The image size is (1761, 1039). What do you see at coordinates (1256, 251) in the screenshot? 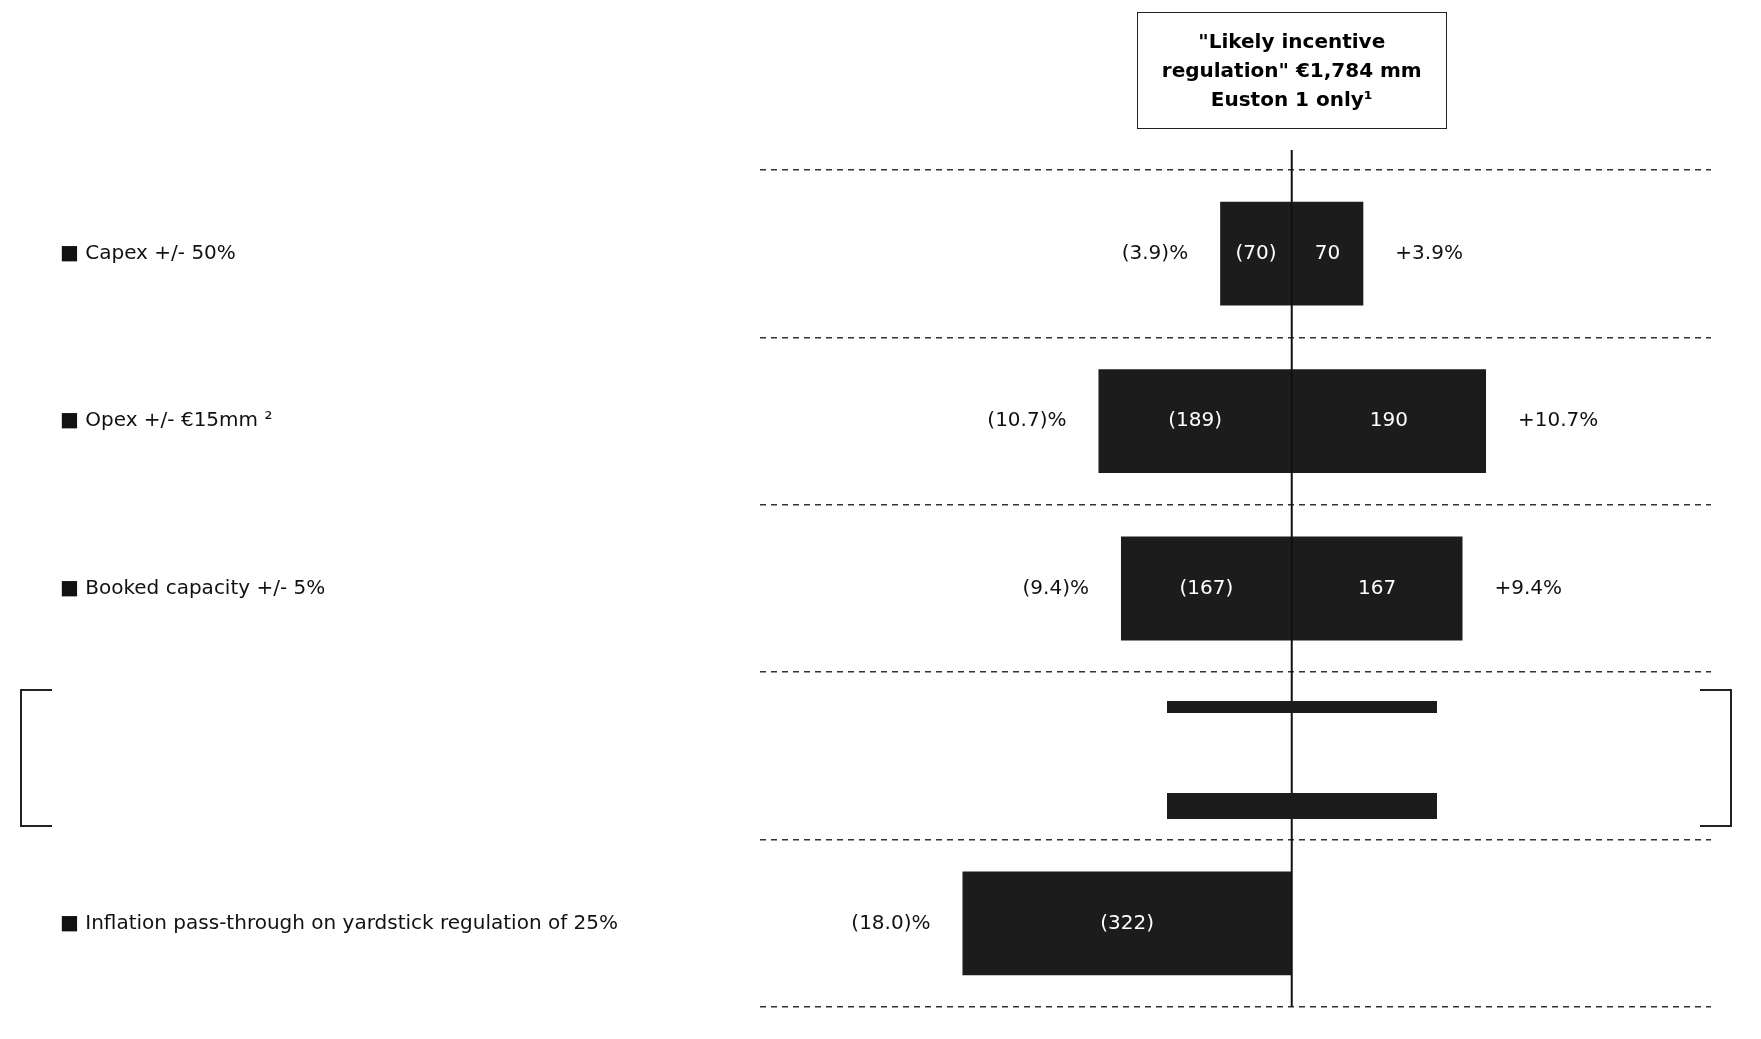
I see `data-label: (70)` at bounding box center [1256, 251].